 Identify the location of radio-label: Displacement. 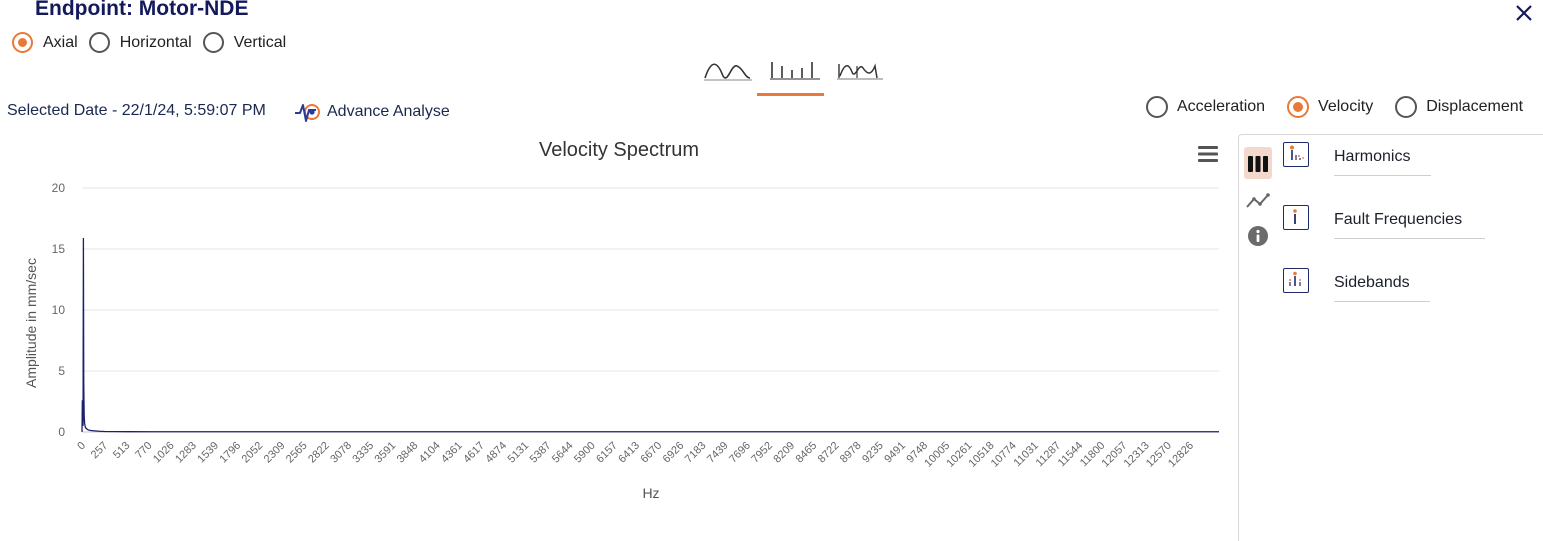
(1475, 106).